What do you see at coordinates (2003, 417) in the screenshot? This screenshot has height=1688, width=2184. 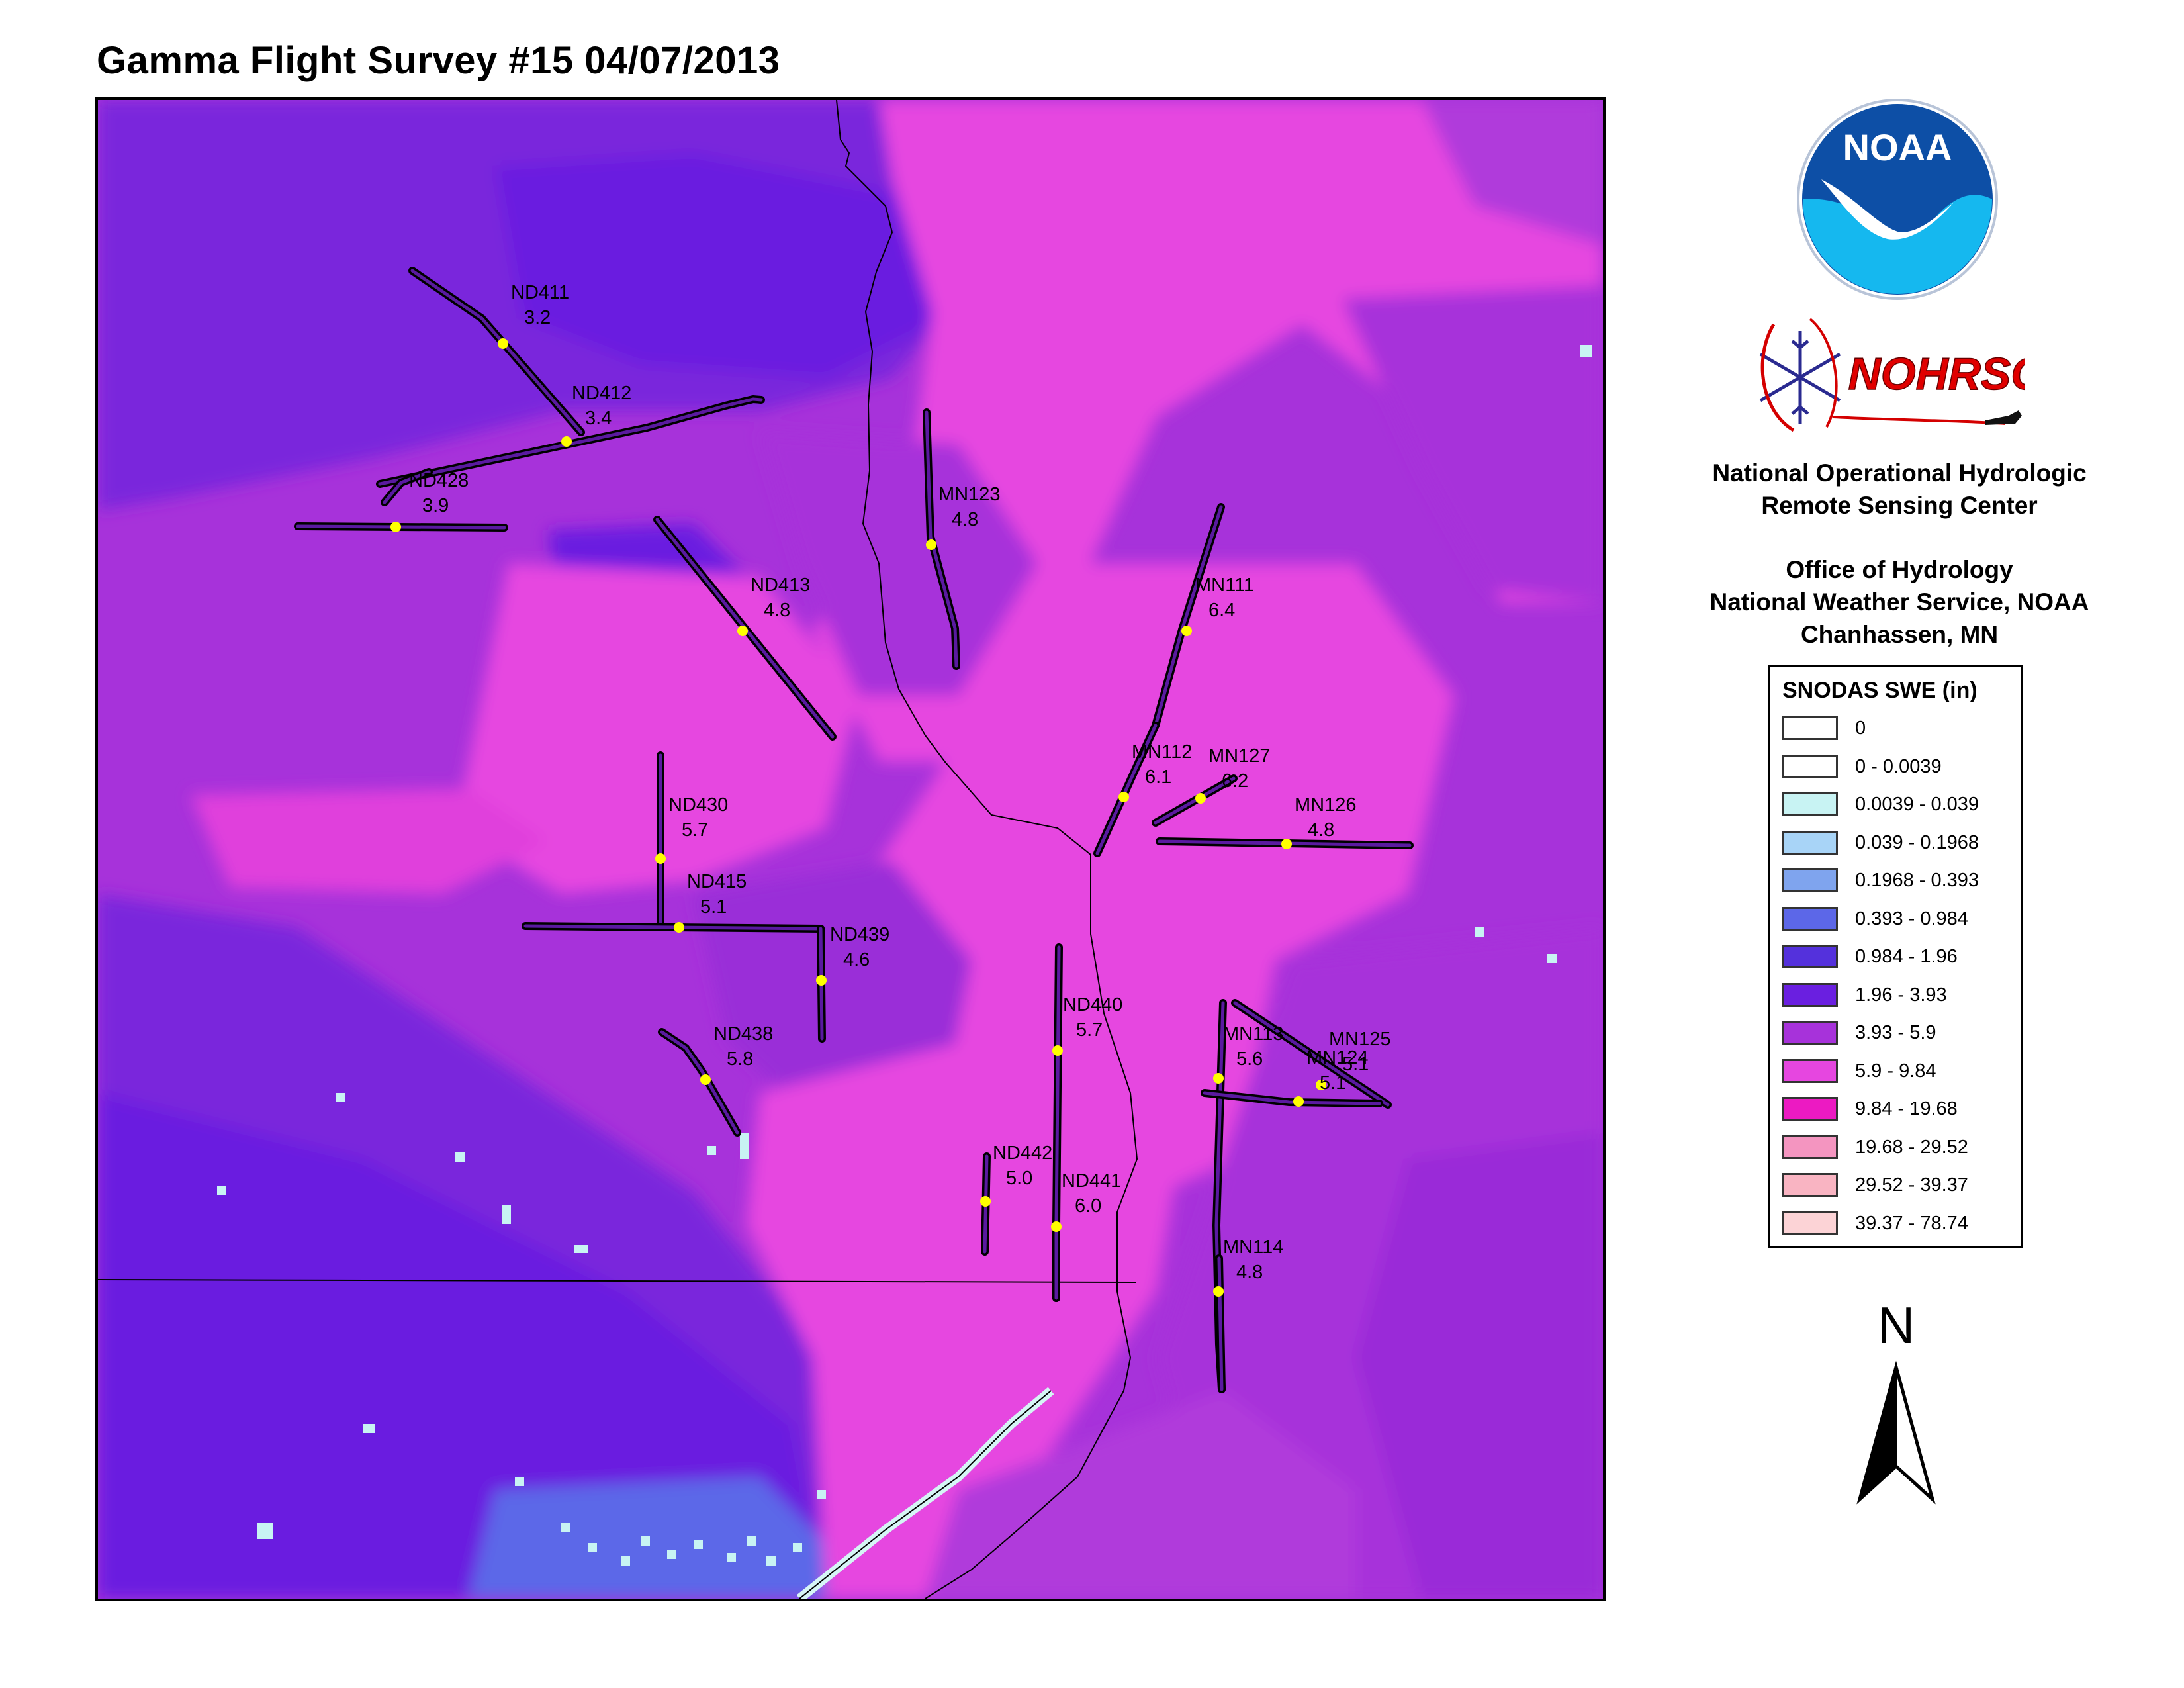 I see `jet-icon` at bounding box center [2003, 417].